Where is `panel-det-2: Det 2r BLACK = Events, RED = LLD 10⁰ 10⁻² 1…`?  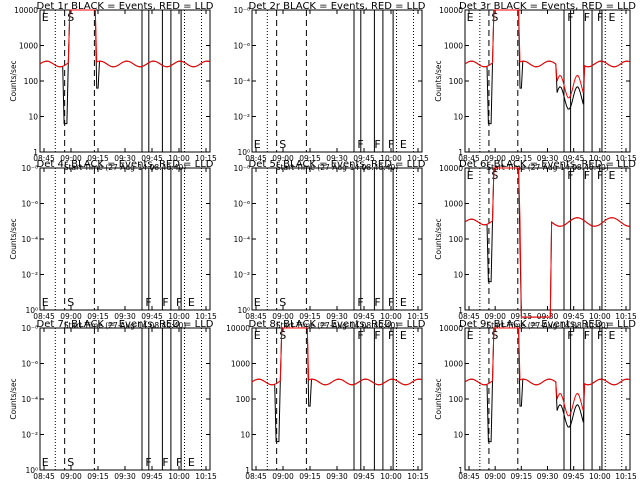
panel-det-2: Det 2r BLACK = Events, RED = LLD 10⁰ 10⁻² 1… is located at coordinates (331, 86).